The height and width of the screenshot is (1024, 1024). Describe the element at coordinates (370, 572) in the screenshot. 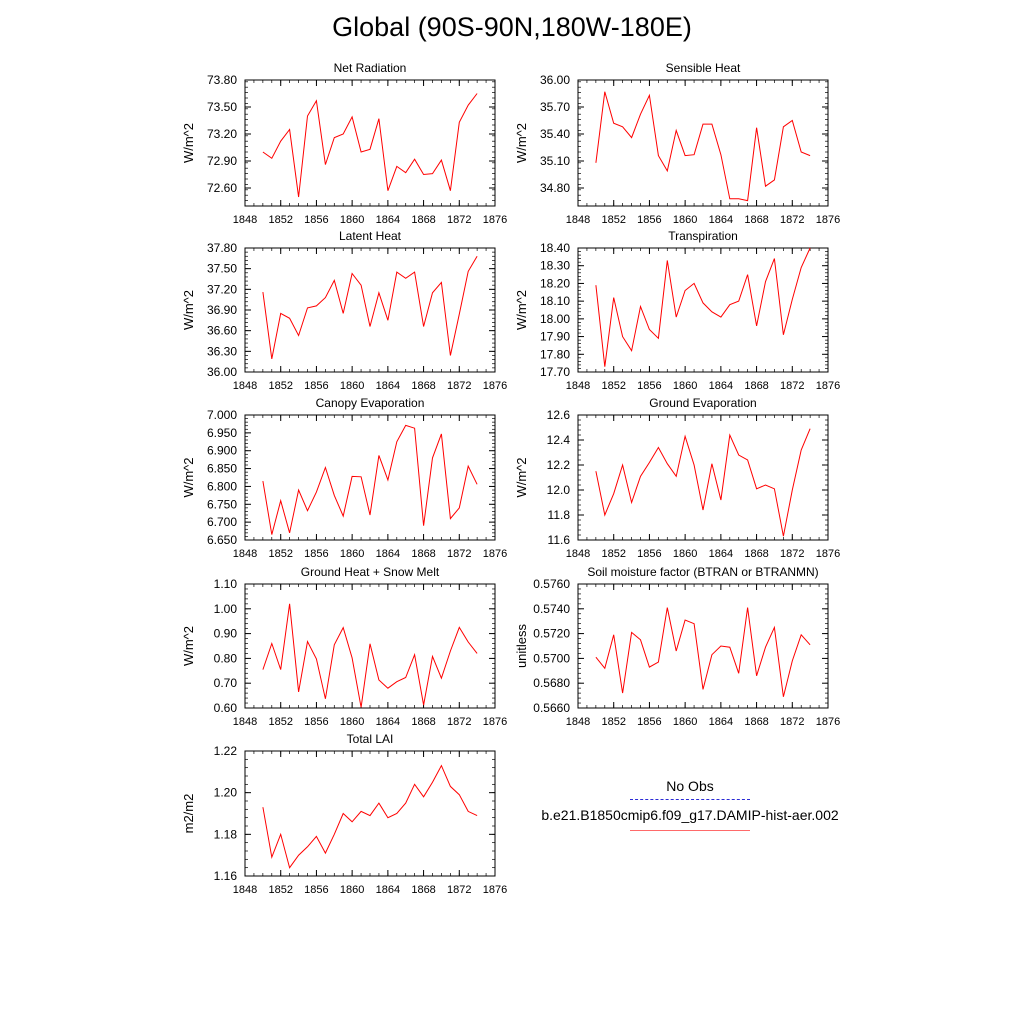

I see `chart-title: Ground Heat + Snow Melt` at that location.